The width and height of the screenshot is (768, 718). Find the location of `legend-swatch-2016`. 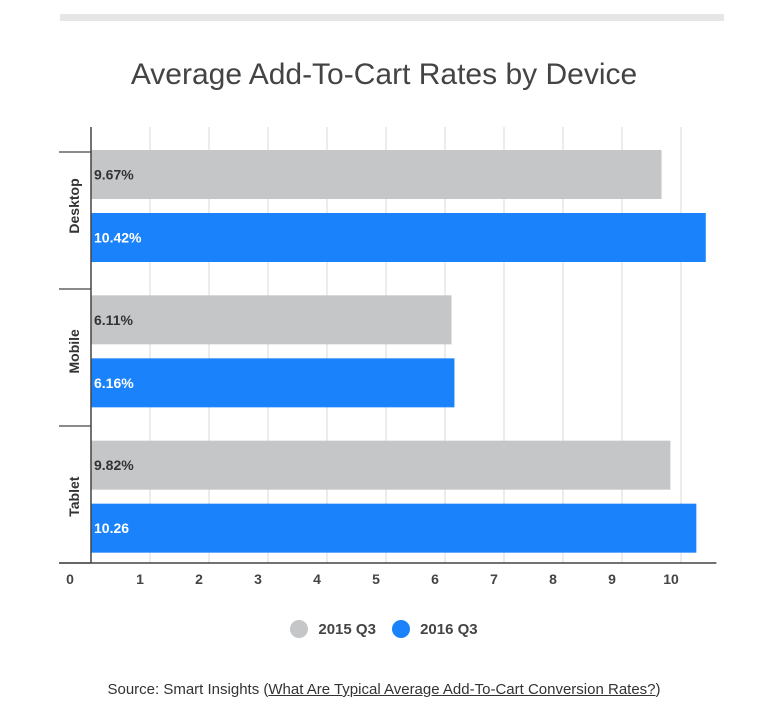

legend-swatch-2016 is located at coordinates (401, 629).